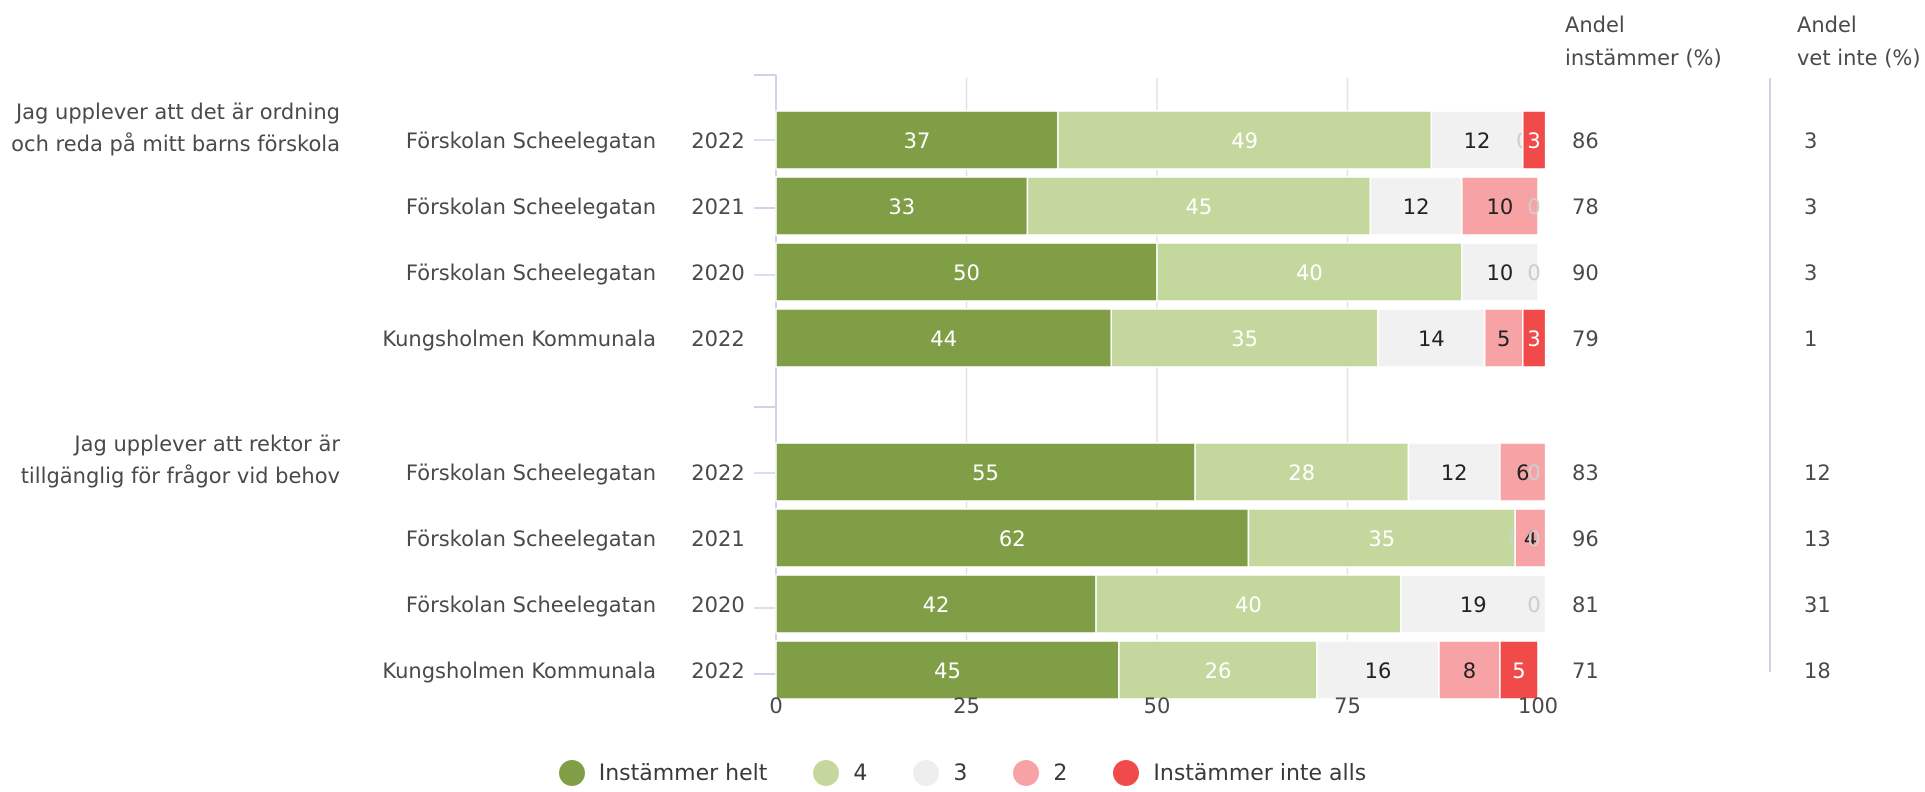 This screenshot has width=1925, height=792. What do you see at coordinates (1743, 41) in the screenshot?
I see `column-headers: Andel instämmer (%) Andel vet inte (%)` at bounding box center [1743, 41].